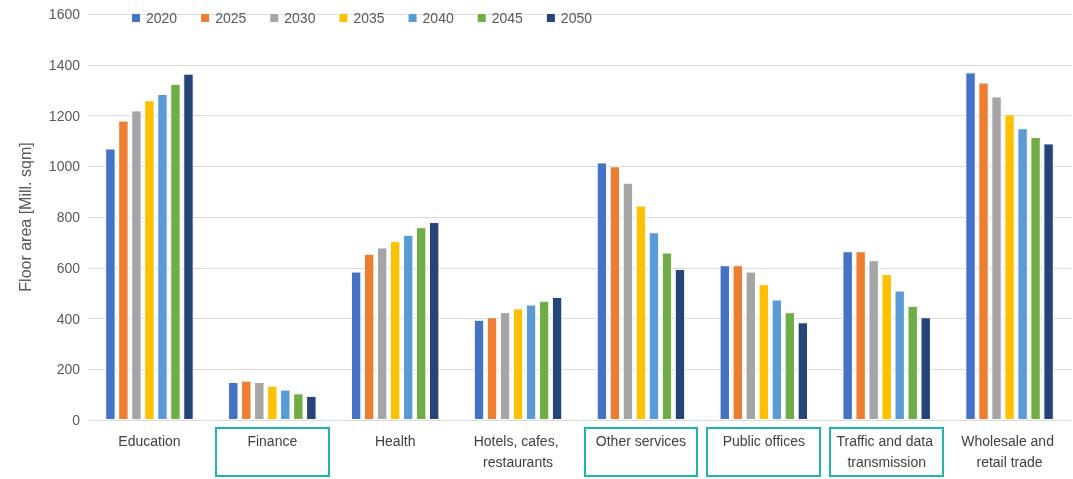  What do you see at coordinates (231, 18) in the screenshot?
I see `legend-label: 2025` at bounding box center [231, 18].